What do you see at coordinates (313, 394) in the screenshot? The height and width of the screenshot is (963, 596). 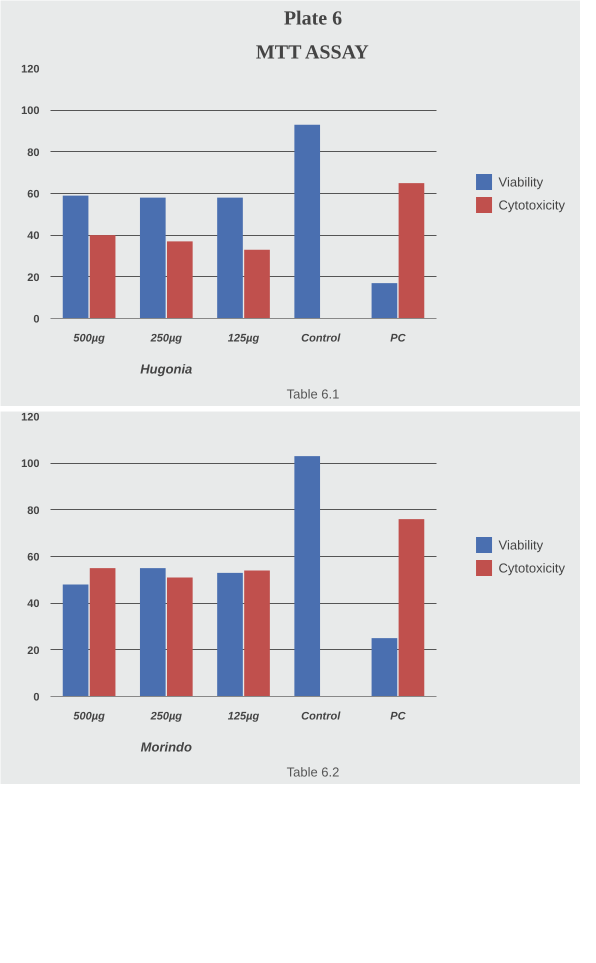 I see `caption: Table 6.1` at bounding box center [313, 394].